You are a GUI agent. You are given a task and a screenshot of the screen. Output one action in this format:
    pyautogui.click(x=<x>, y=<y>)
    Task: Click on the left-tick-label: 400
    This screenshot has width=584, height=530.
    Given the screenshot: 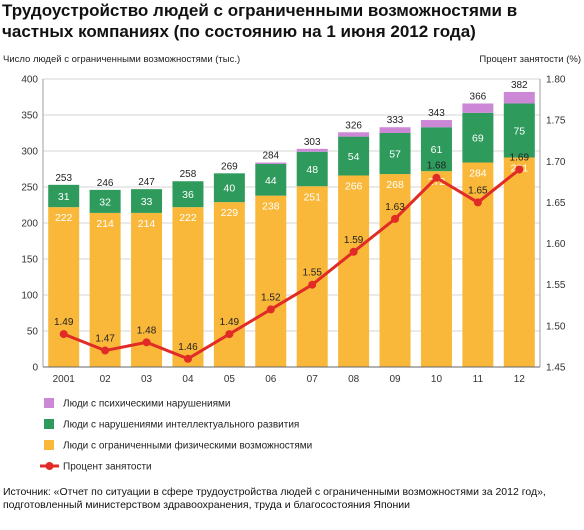 What is the action you would take?
    pyautogui.click(x=29, y=80)
    